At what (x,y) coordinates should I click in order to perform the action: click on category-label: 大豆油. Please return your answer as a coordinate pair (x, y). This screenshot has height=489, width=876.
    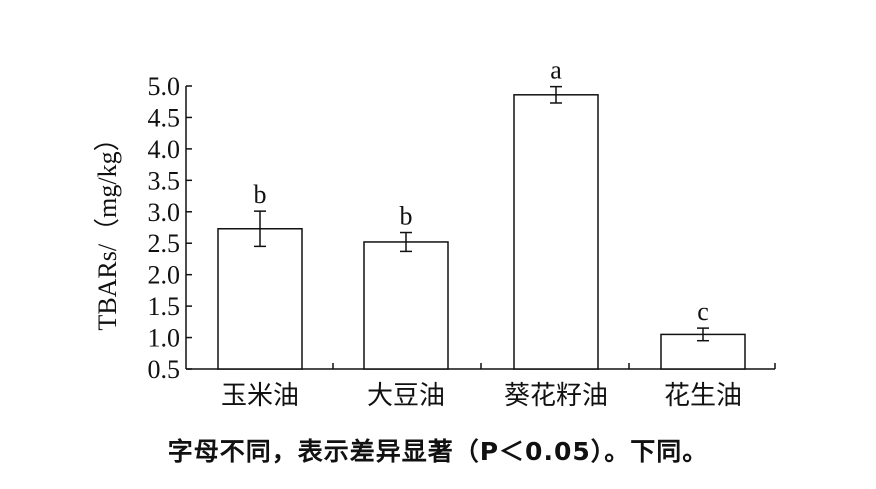
    Looking at the image, I should click on (406, 396).